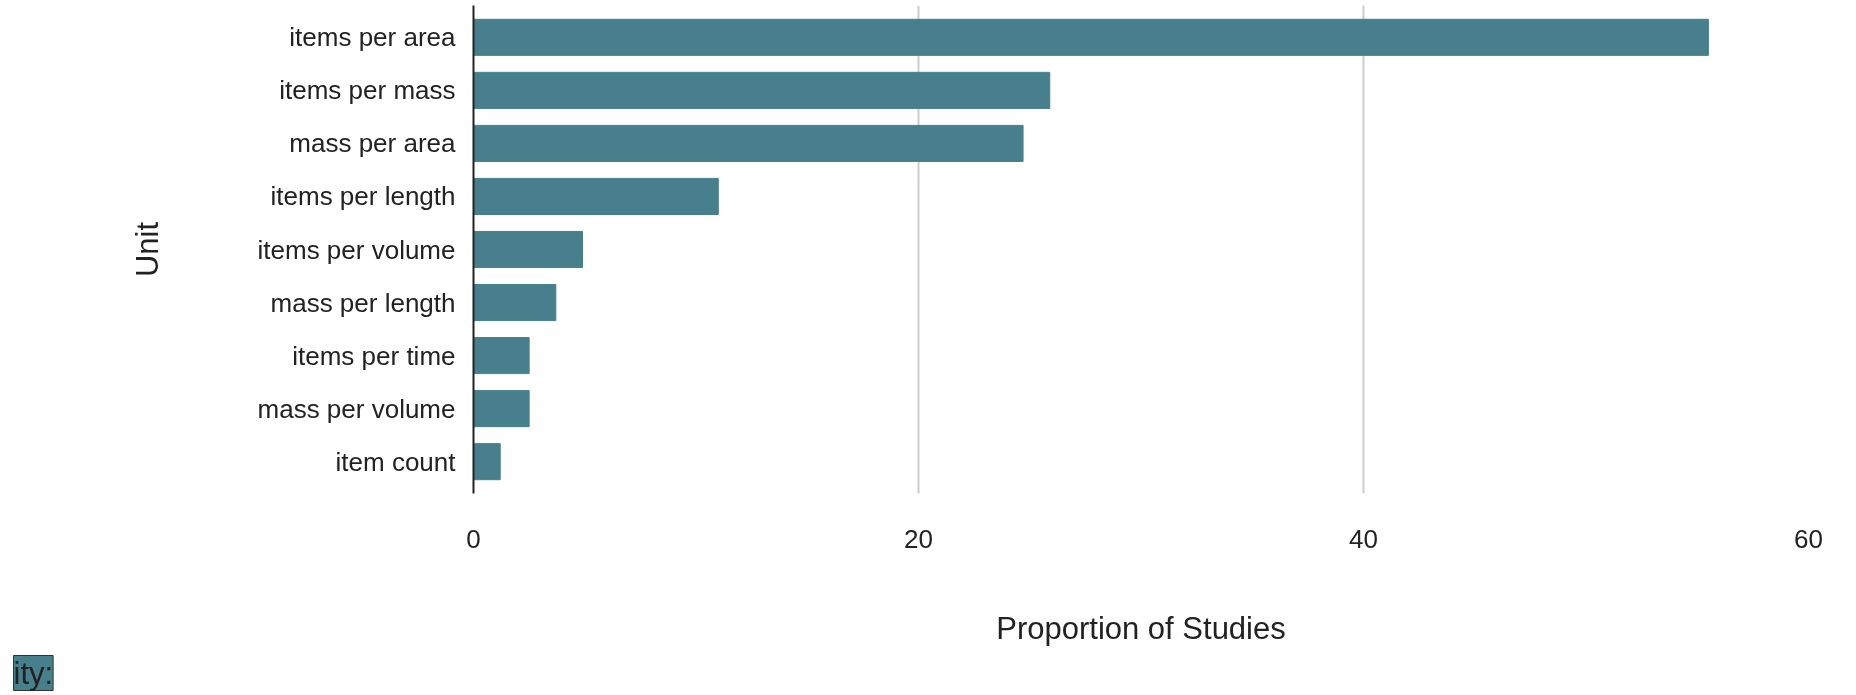  Describe the element at coordinates (374, 355) in the screenshot. I see `y-tick-label: items per time` at that location.